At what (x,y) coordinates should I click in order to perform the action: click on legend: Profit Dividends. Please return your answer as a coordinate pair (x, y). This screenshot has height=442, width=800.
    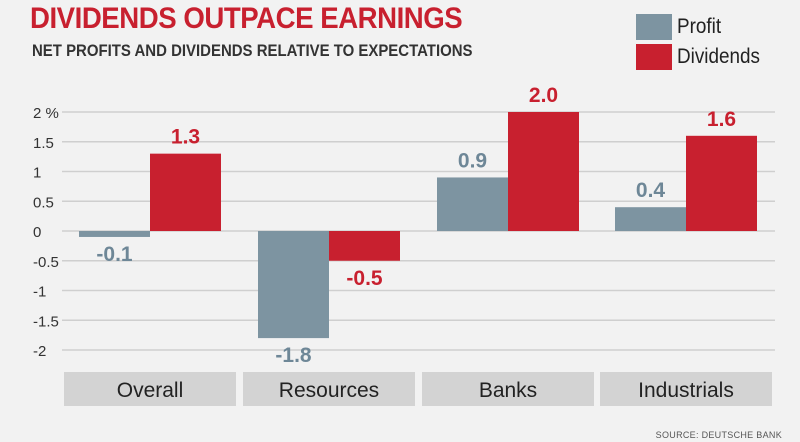
    Looking at the image, I should click on (702, 44).